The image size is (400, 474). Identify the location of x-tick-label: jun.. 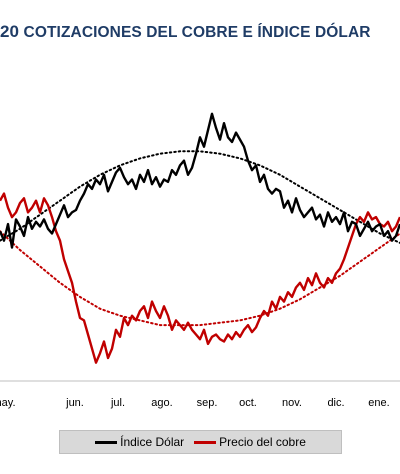
(74, 403).